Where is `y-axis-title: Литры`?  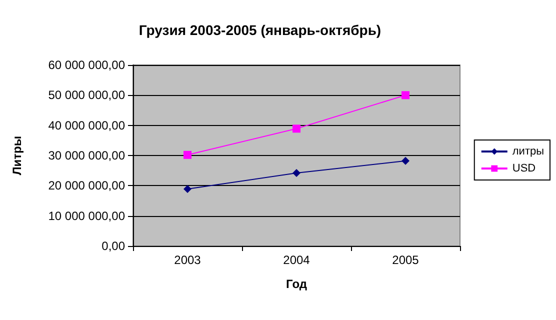
y-axis-title: Литры is located at coordinates (17, 156).